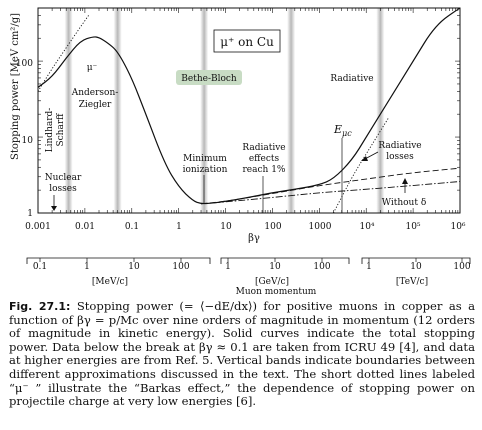 The width and height of the screenshot is (482, 430). Describe the element at coordinates (38, 227) in the screenshot. I see `x-tick-0.001: 0.001` at that location.